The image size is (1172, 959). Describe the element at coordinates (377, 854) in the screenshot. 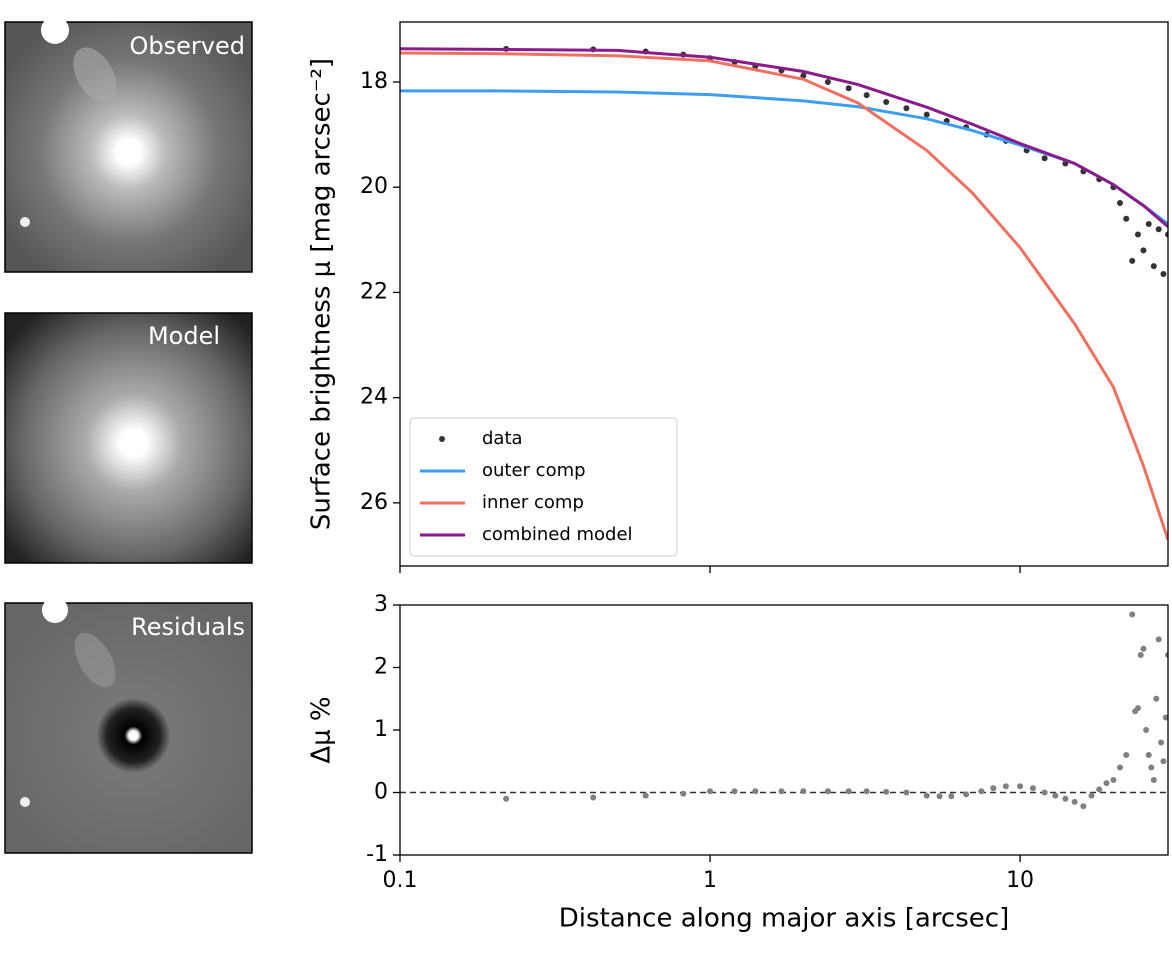

I see `y-tick-label: -1` at that location.